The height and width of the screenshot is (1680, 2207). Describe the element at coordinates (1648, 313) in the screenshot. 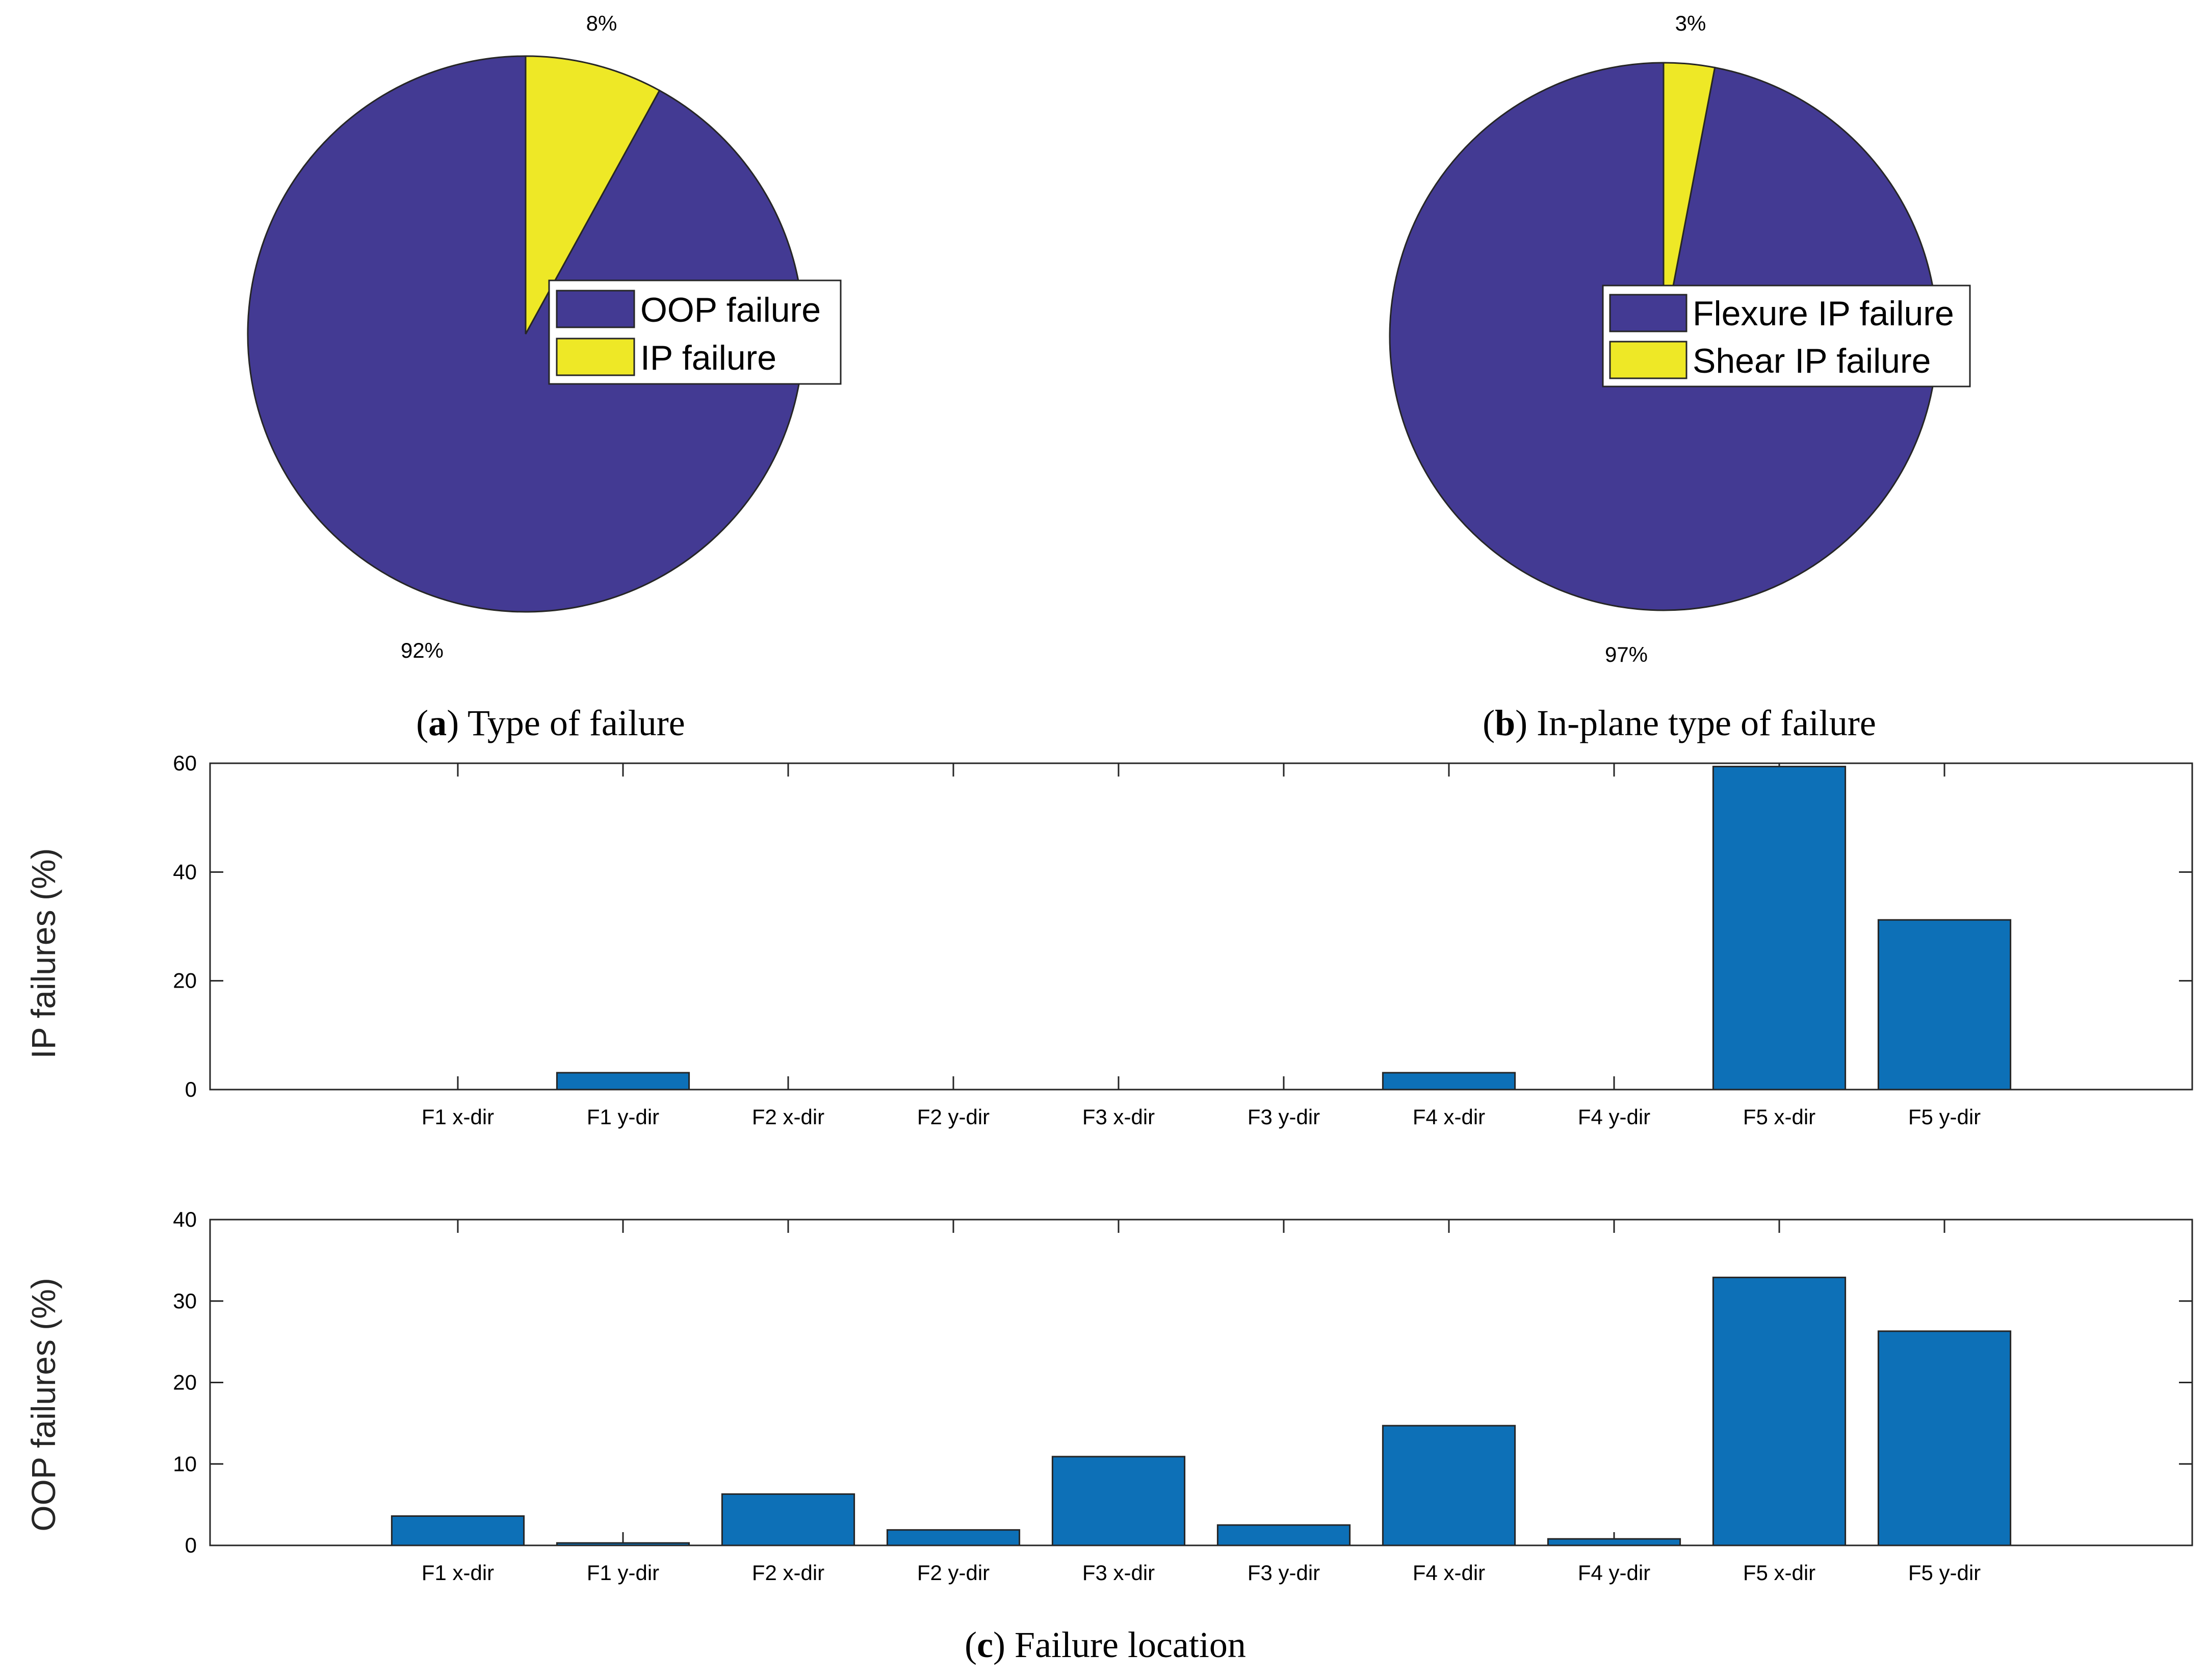

I see `legend-swatch-flexure` at that location.